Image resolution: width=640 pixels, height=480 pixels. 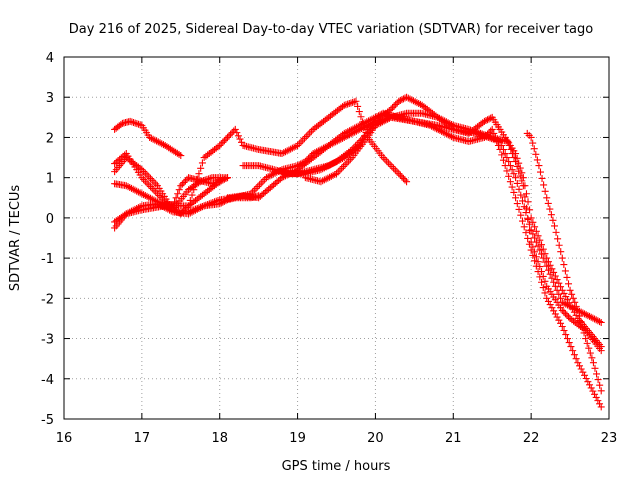 What do you see at coordinates (15, 238) in the screenshot?
I see `y-axis-label: SDTVAR / TECUs` at bounding box center [15, 238].